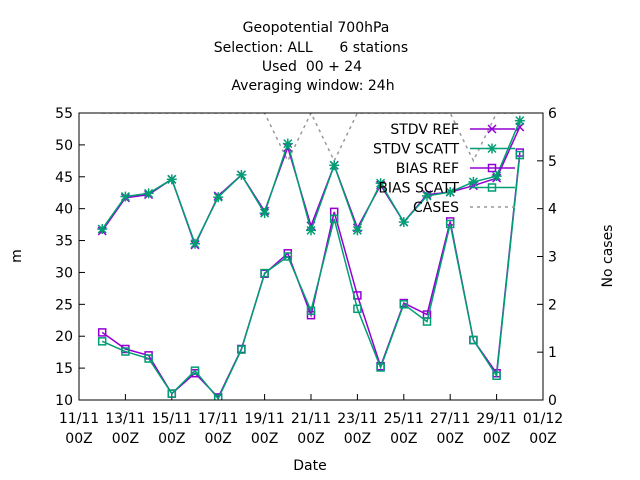  Describe the element at coordinates (64, 242) in the screenshot. I see `y-tick-label: 35` at that location.